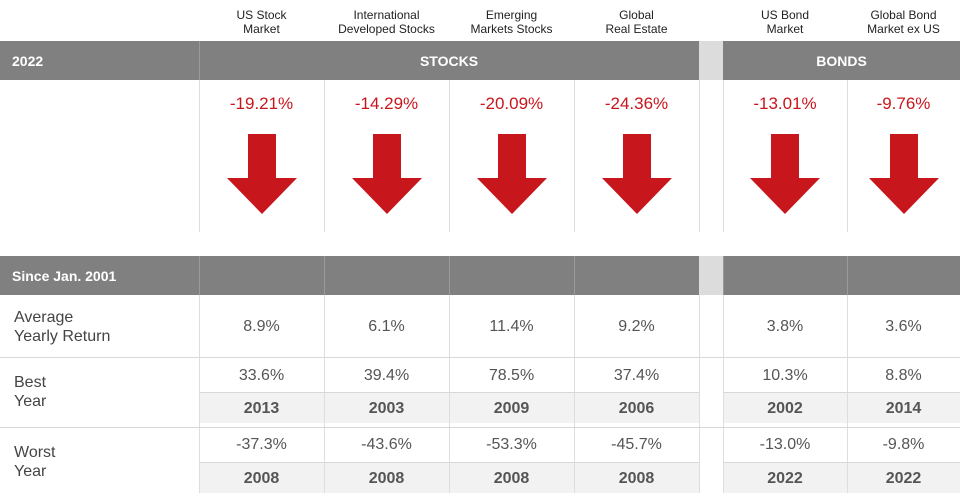 This screenshot has width=960, height=493. What do you see at coordinates (903, 326) in the screenshot?
I see `average-return-value: 3.6%` at bounding box center [903, 326].